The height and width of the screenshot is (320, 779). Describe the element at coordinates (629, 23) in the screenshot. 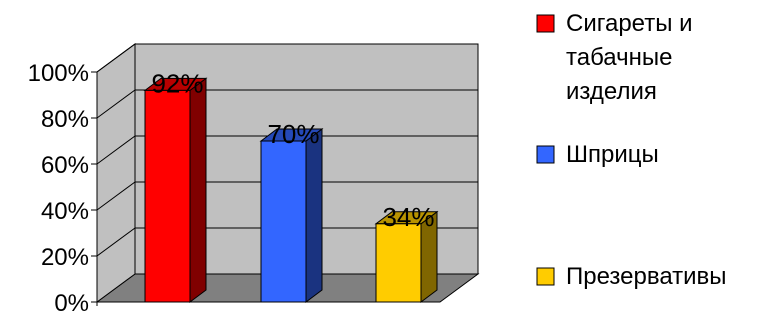

I see `legend-label-1-line-1: Сигареты и` at that location.